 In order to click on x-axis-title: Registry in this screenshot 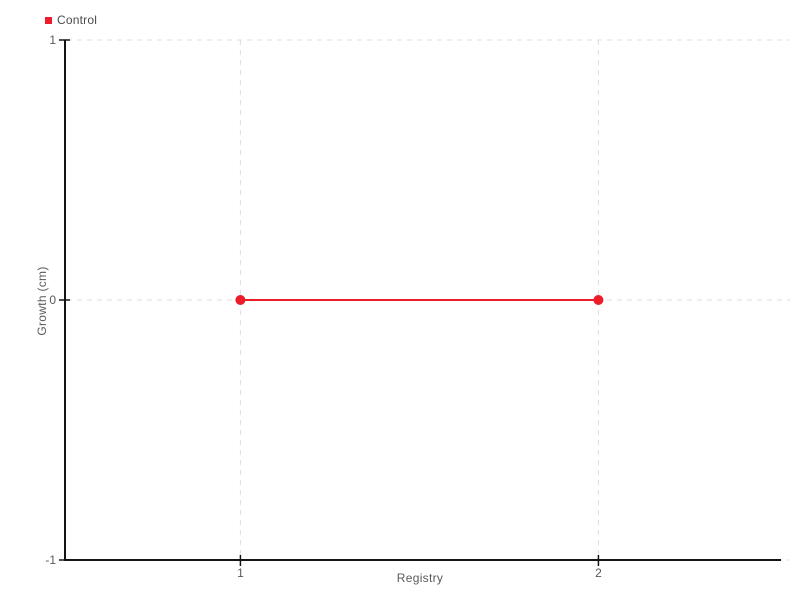, I will do `click(420, 578)`.